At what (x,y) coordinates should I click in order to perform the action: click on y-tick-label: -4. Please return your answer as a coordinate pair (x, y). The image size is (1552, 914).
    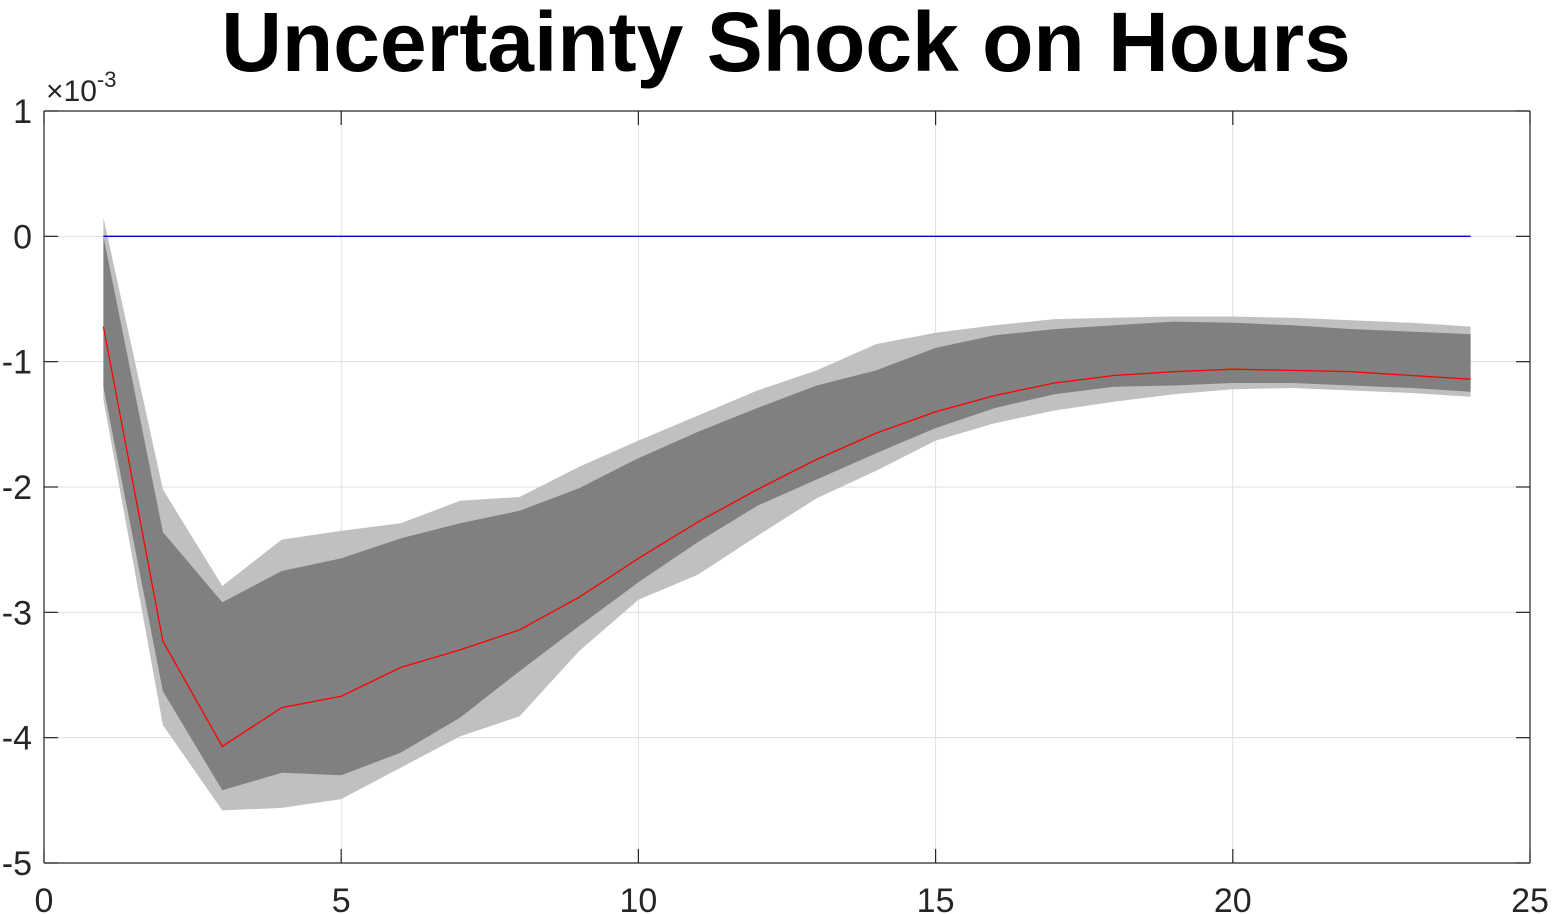
    Looking at the image, I should click on (17, 739).